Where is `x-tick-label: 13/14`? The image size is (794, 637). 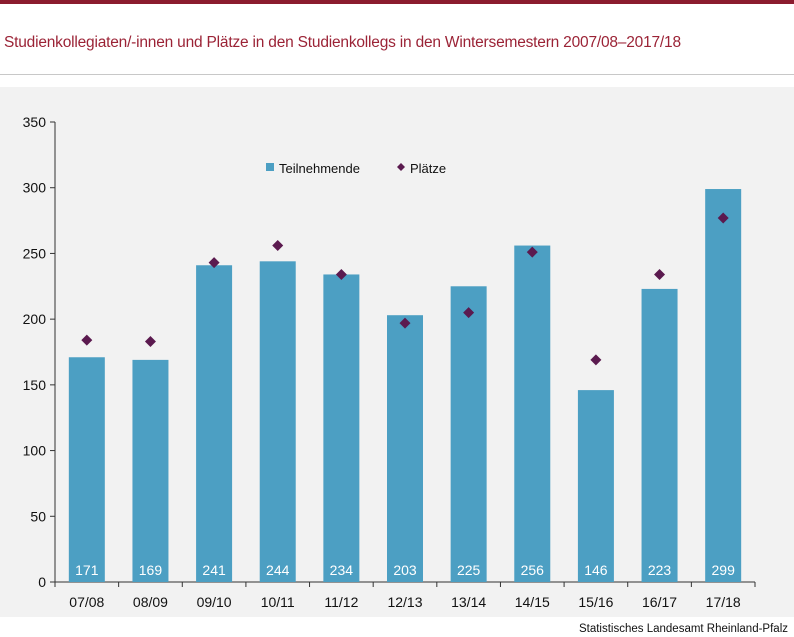 x-tick-label: 13/14 is located at coordinates (468, 602).